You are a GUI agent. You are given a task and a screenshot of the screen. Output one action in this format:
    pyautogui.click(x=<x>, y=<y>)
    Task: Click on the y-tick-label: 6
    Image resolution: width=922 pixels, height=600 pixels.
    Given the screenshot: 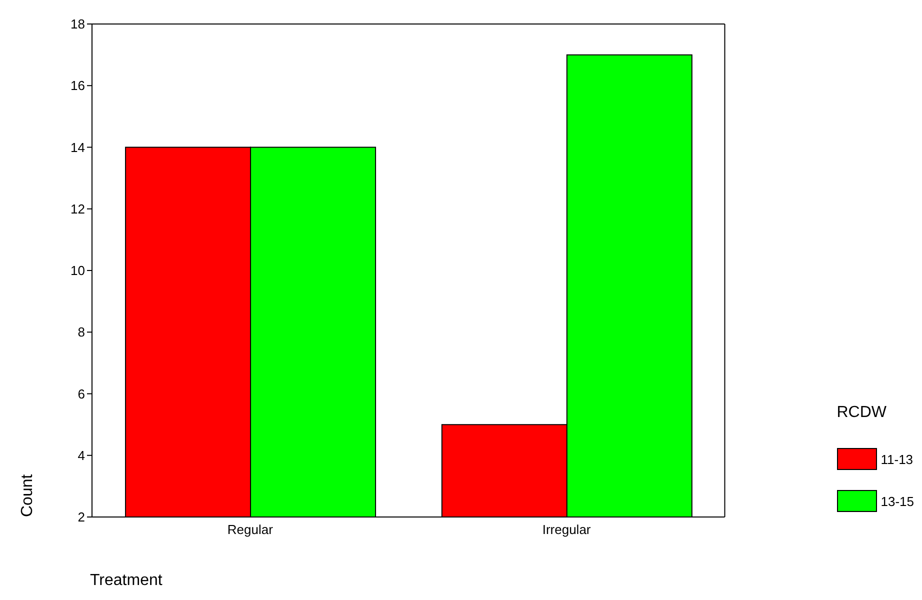 What is the action you would take?
    pyautogui.click(x=81, y=394)
    